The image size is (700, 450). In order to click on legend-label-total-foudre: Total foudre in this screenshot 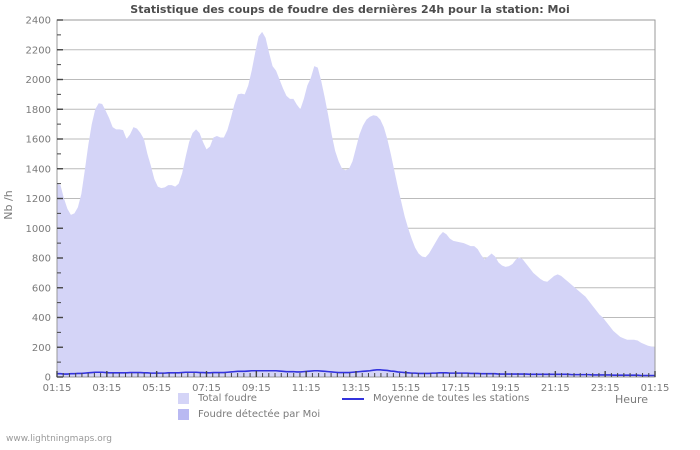, I will do `click(227, 398)`.